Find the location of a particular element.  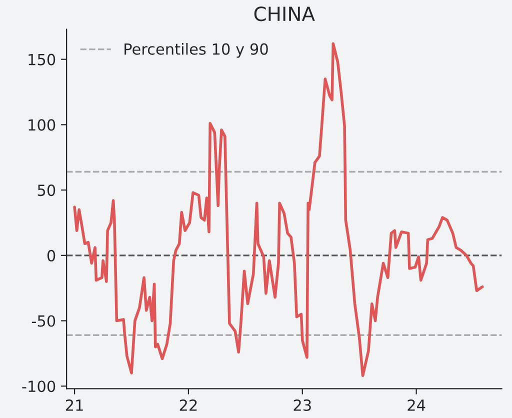

x-tick-label: 24 is located at coordinates (417, 405).